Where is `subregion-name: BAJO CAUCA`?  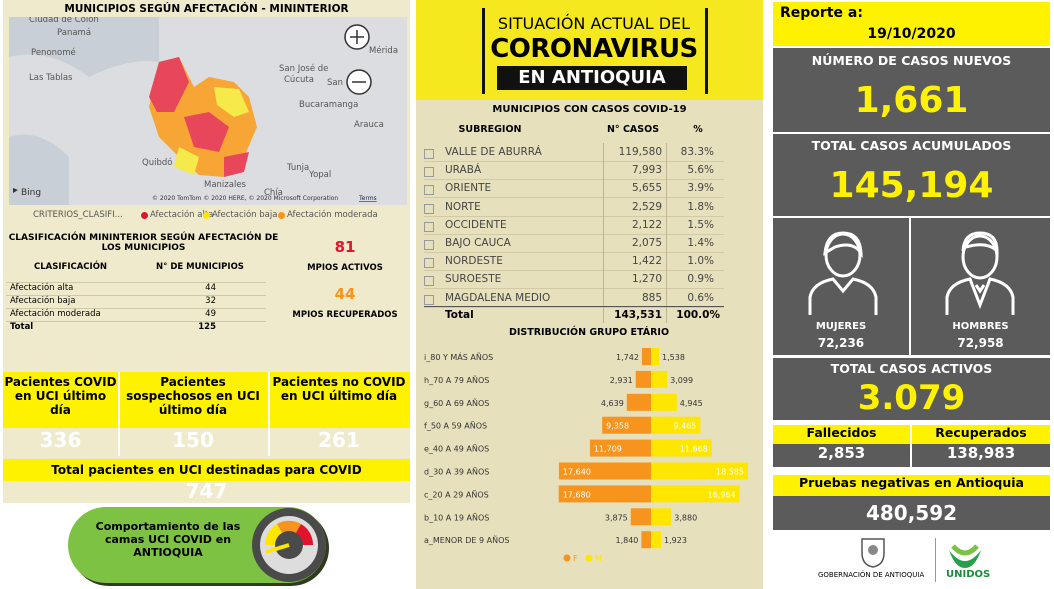
subregion-name: BAJO CAUCA is located at coordinates (478, 243).